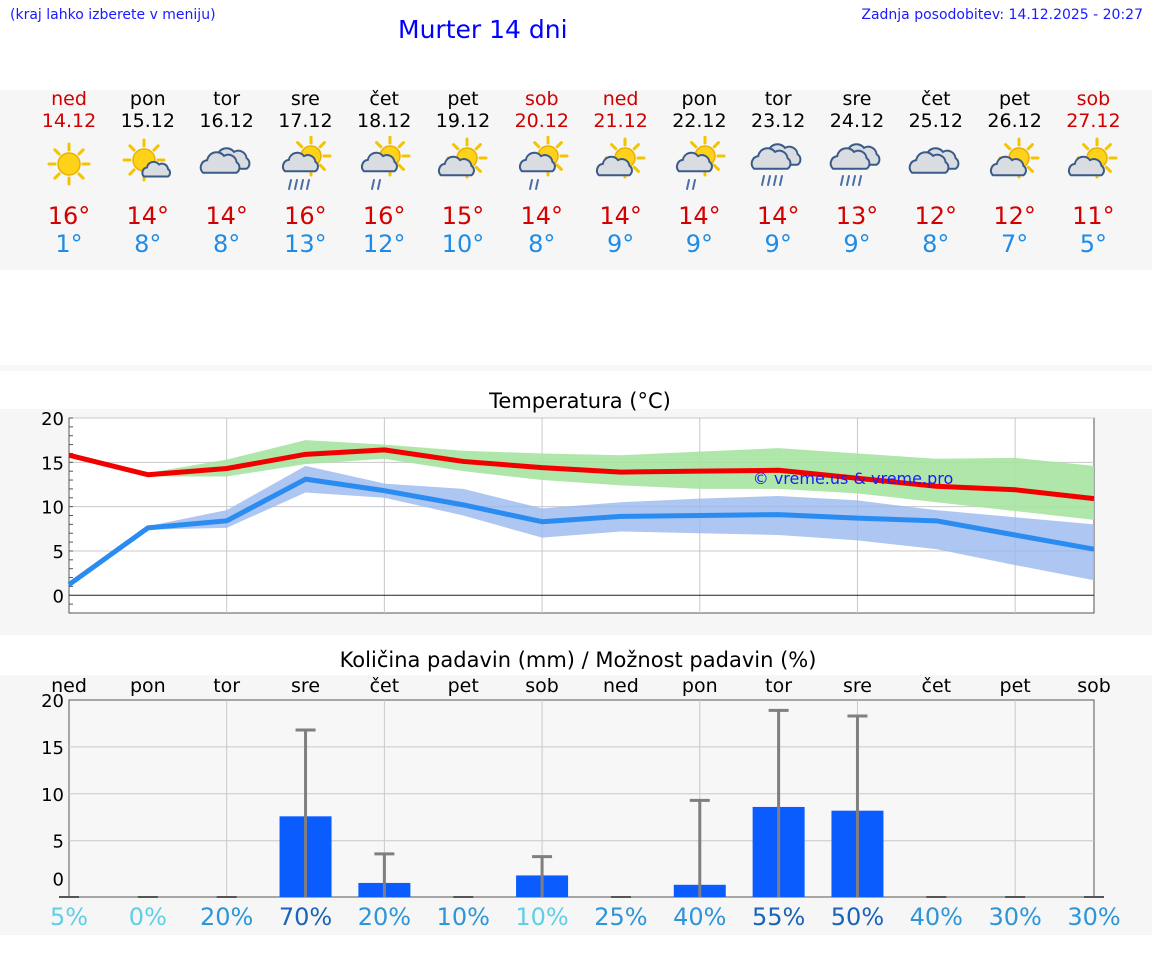 The image size is (1152, 975). I want to click on y-tick-label: 20, so click(52, 701).